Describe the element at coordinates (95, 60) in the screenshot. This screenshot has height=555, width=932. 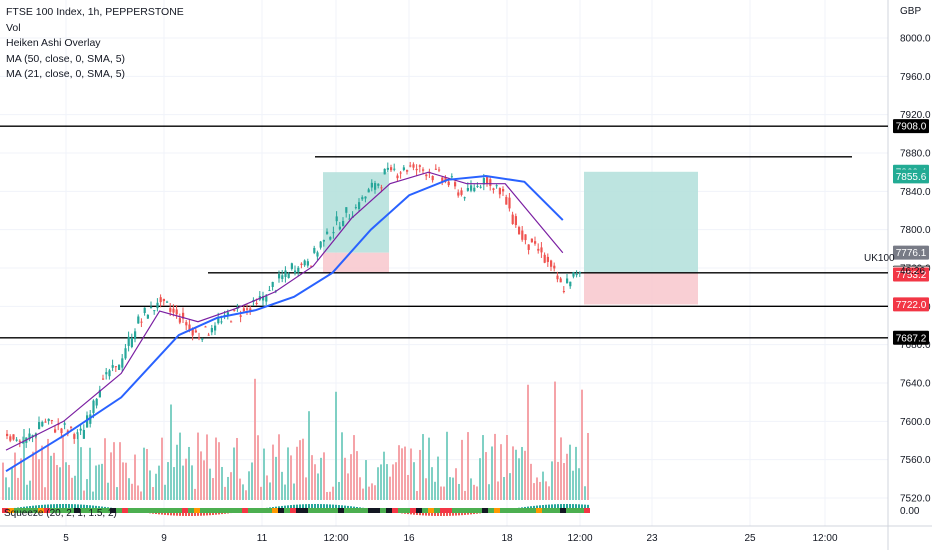
I see `legend-ma50: MA (50, close, 0, SMA, 5)` at that location.